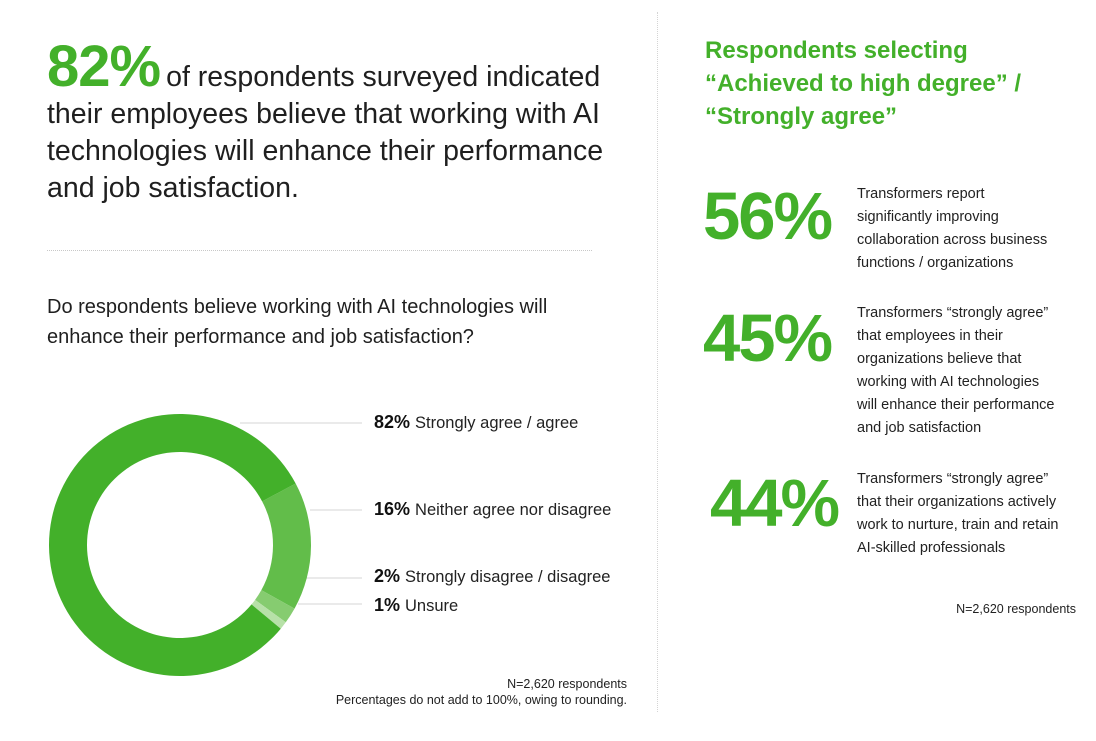  I want to click on slice-disagree, so click(275, 606).